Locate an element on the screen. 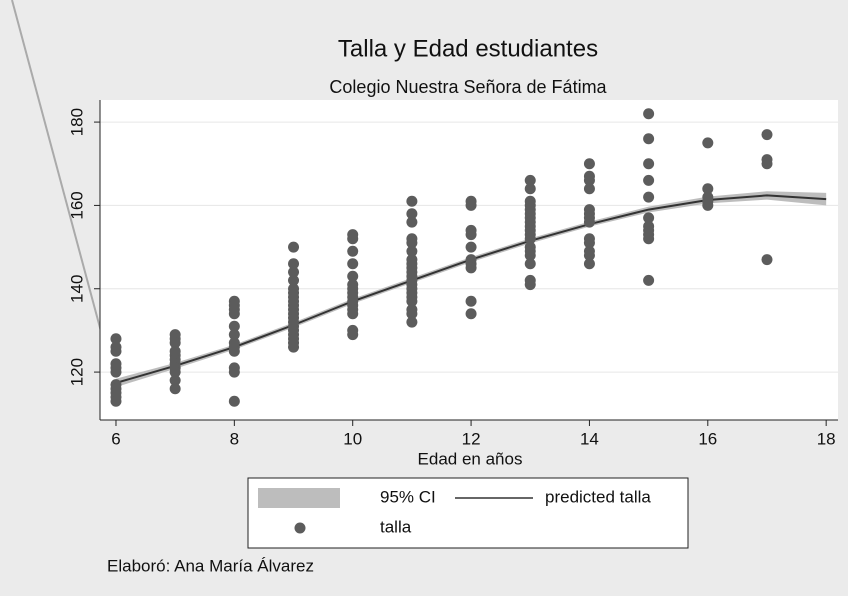  x-tick-label: 14 is located at coordinates (589, 438).